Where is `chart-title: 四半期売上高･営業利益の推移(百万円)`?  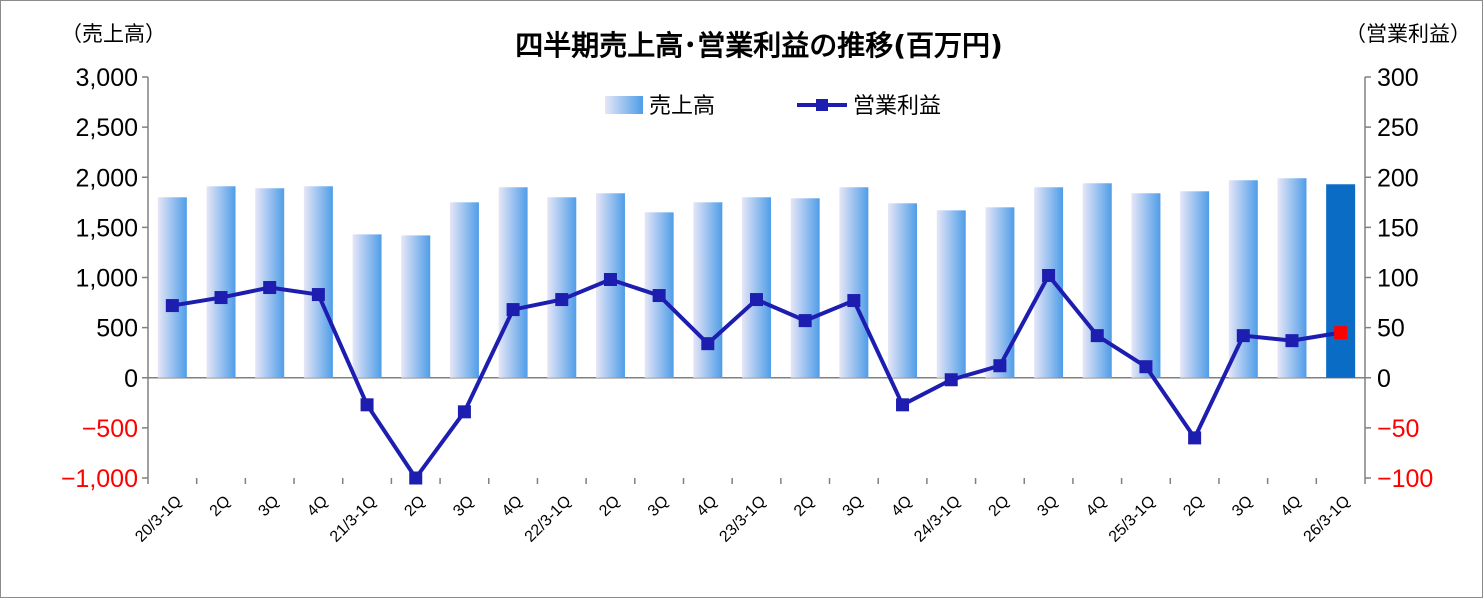
chart-title: 四半期売上高･営業利益の推移(百万円) is located at coordinates (759, 45).